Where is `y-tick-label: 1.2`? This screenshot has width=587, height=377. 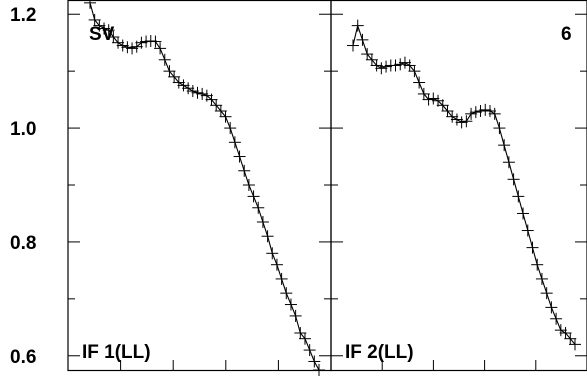 y-tick-label: 1.2 is located at coordinates (23, 15).